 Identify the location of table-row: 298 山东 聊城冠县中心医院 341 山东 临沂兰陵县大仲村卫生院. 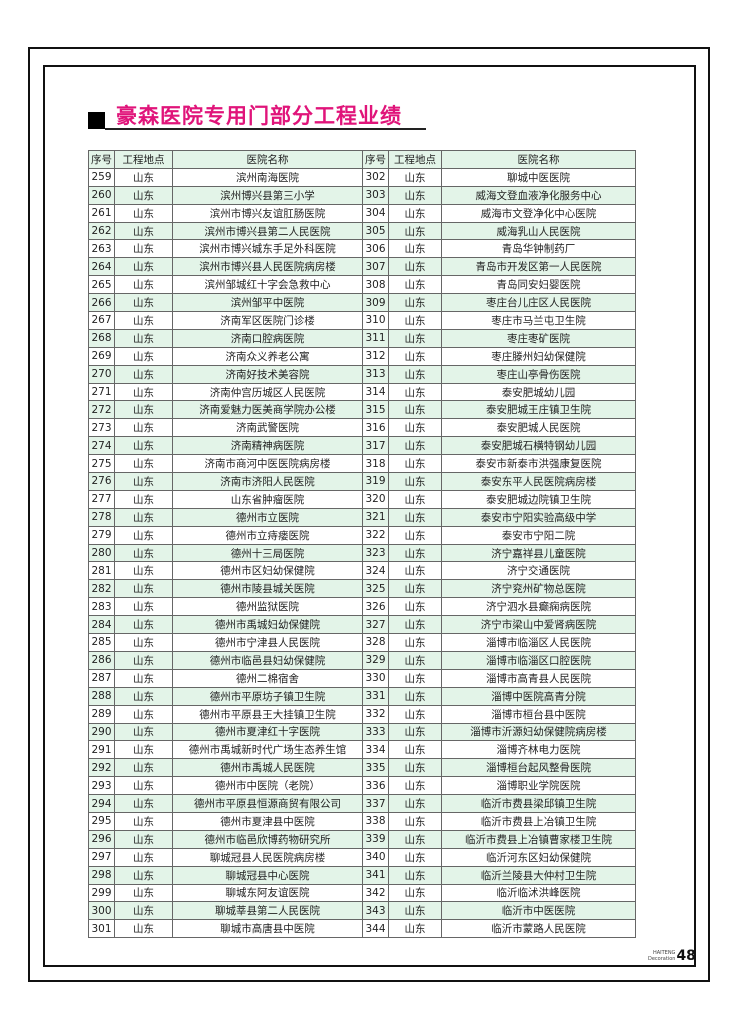
(362, 875).